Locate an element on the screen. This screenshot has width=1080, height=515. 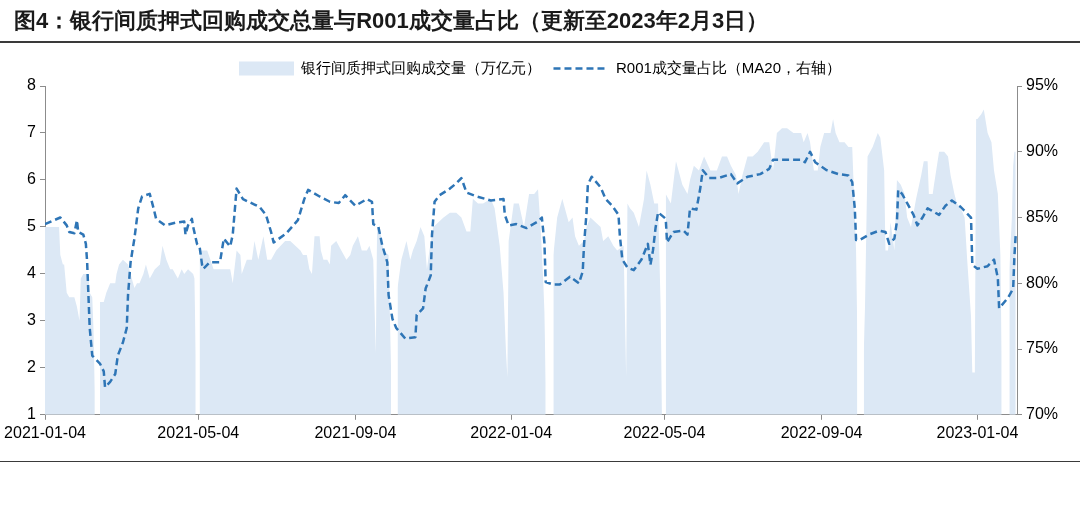
x-tick-label: 2022-05-04 is located at coordinates (664, 432).